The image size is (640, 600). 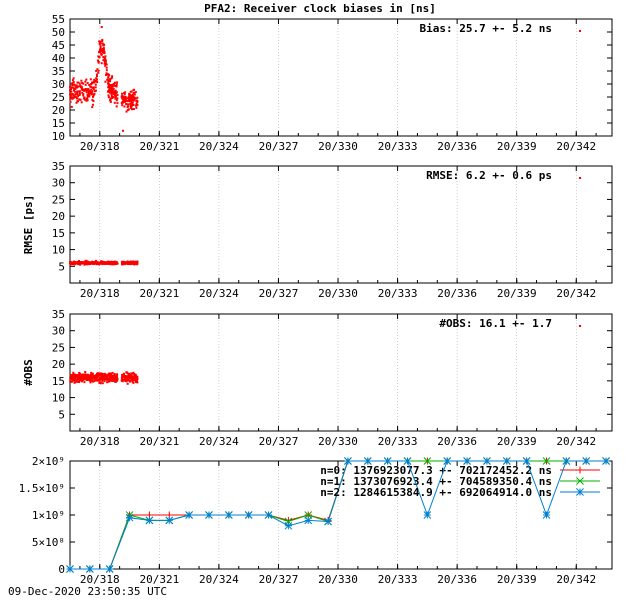 I want to click on y-tick-label: 1×10⁹, so click(x=48, y=515).